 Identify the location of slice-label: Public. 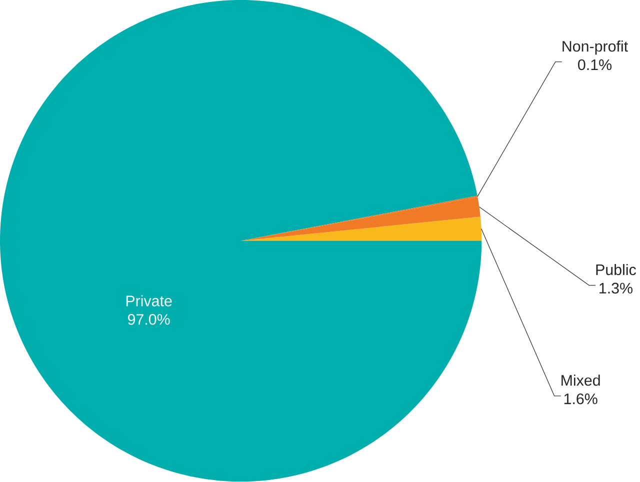
(616, 270).